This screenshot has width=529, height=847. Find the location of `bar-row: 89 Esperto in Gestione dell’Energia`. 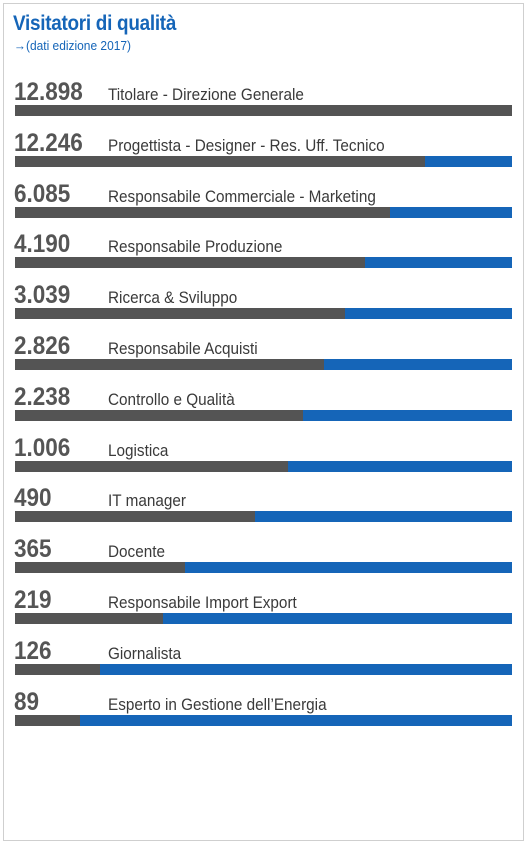

bar-row: 89 Esperto in Gestione dell’Energia is located at coordinates (264, 713).